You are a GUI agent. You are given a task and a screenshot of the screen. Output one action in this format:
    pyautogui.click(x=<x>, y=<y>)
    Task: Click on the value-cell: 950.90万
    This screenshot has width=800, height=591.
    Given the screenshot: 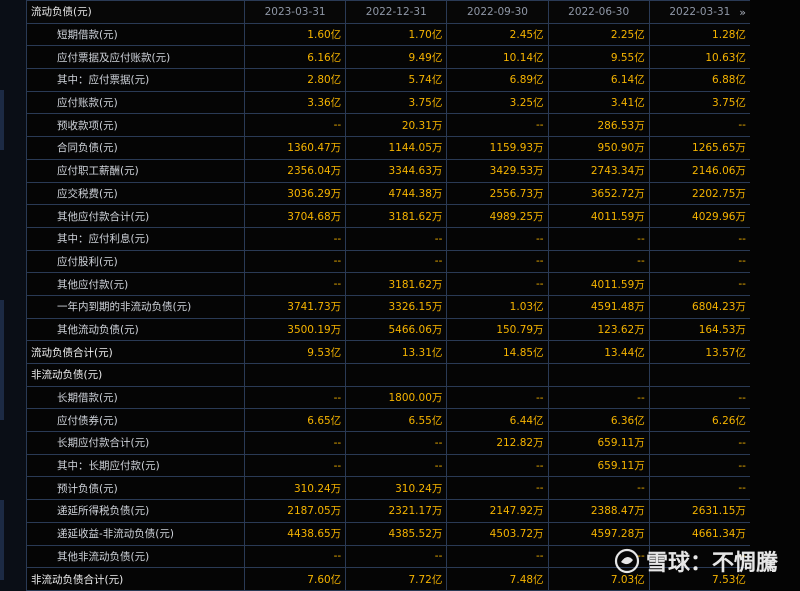 What is the action you would take?
    pyautogui.click(x=598, y=148)
    